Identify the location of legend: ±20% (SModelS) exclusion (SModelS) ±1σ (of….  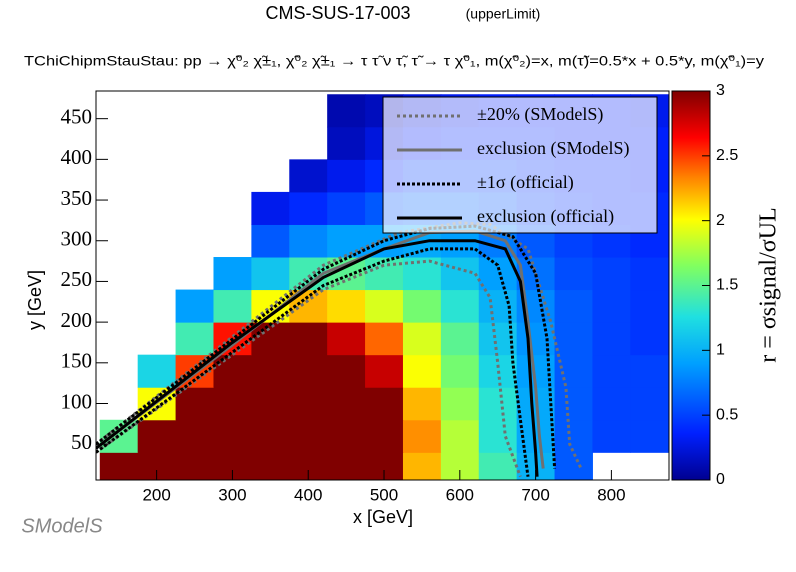
(513, 165).